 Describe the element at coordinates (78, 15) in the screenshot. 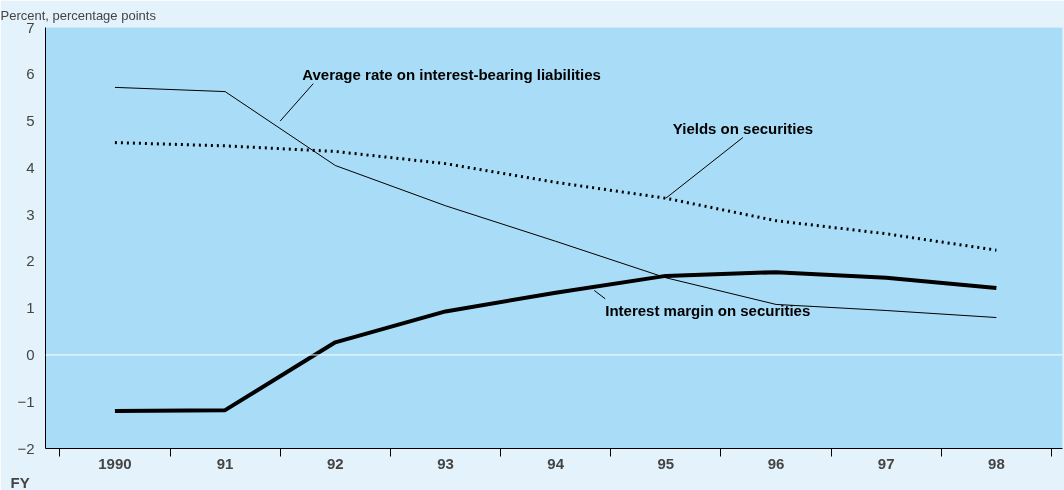

I see `y-axis-title: Percent, percentage points` at that location.